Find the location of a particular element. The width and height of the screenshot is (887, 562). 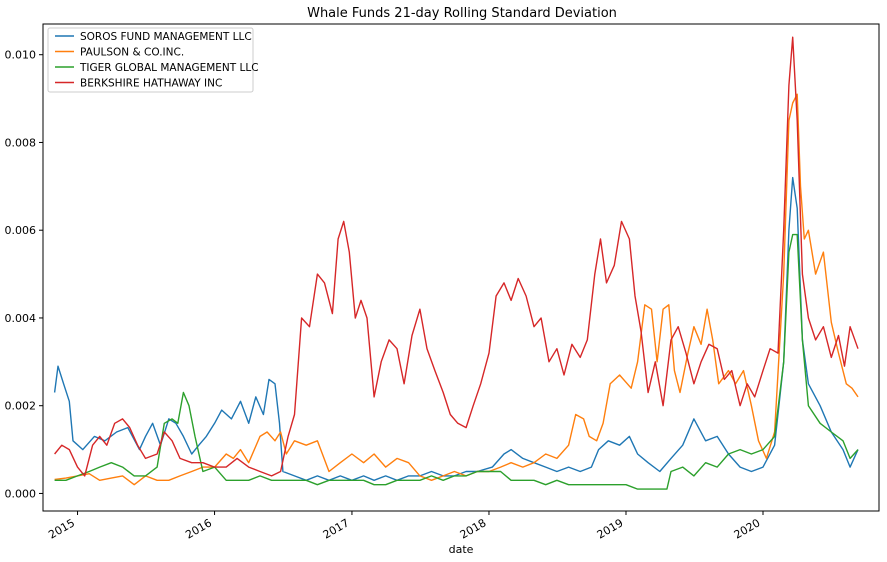

x-axis-label: date is located at coordinates (461, 549).